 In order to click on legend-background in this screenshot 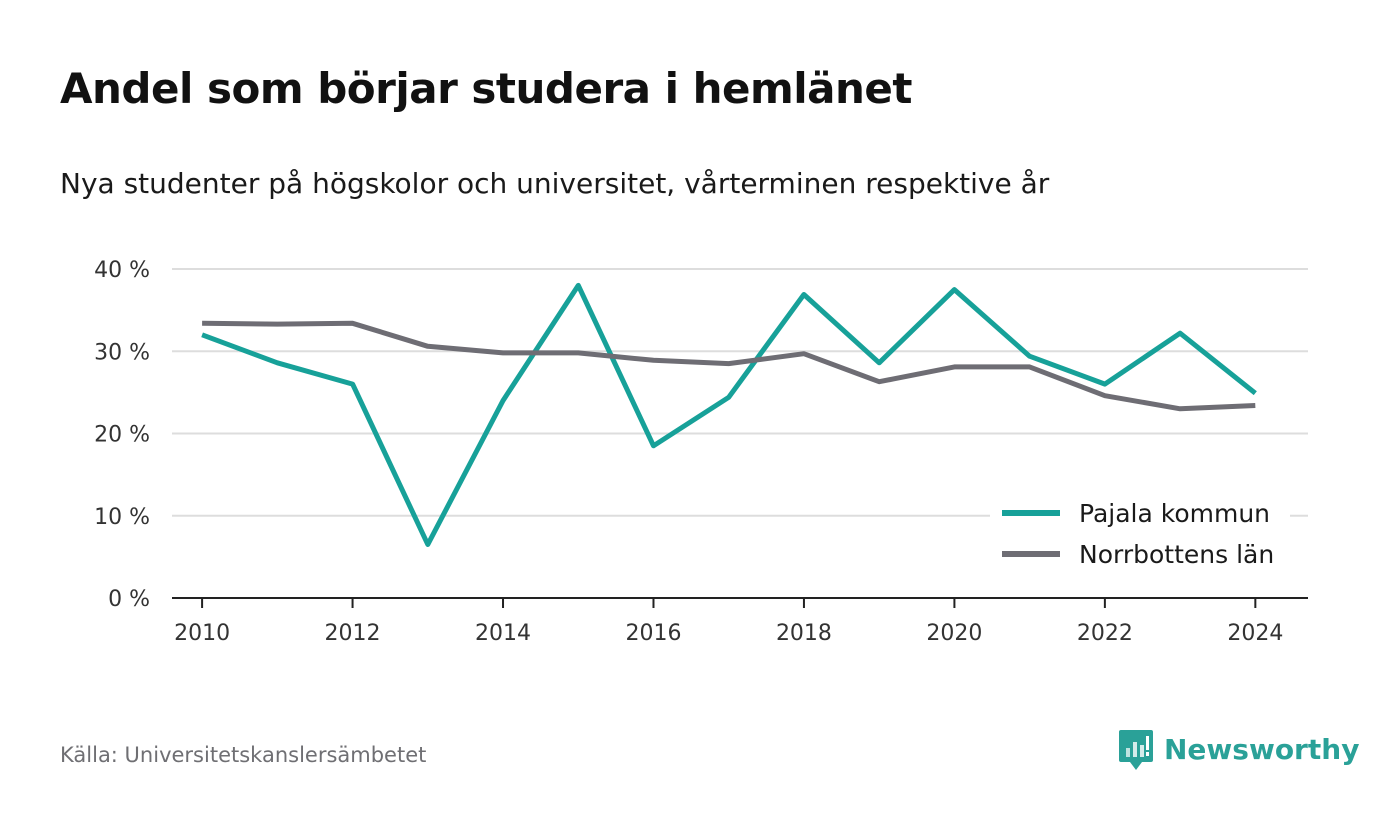, I will do `click(1140, 536)`.